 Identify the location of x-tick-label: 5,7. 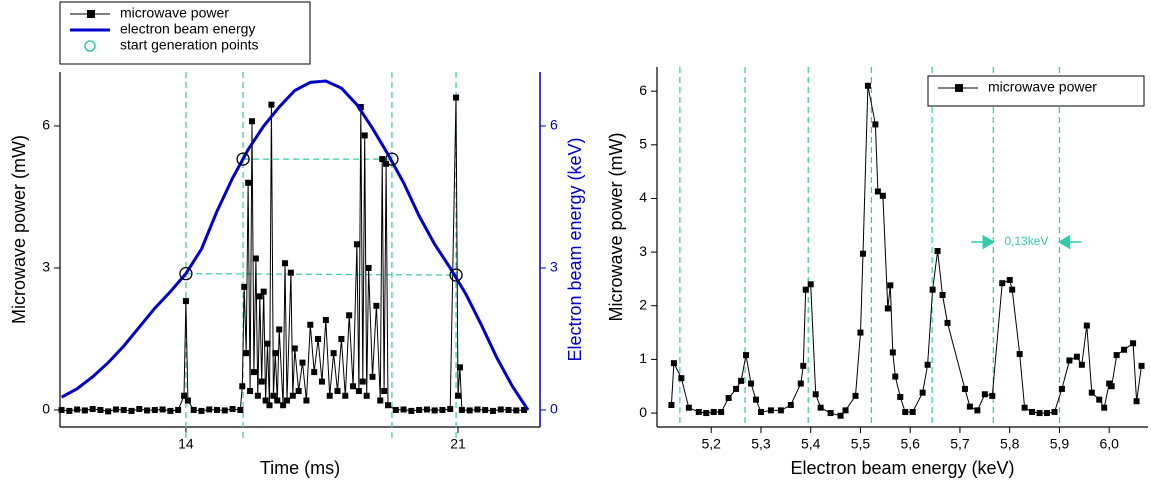
(960, 444).